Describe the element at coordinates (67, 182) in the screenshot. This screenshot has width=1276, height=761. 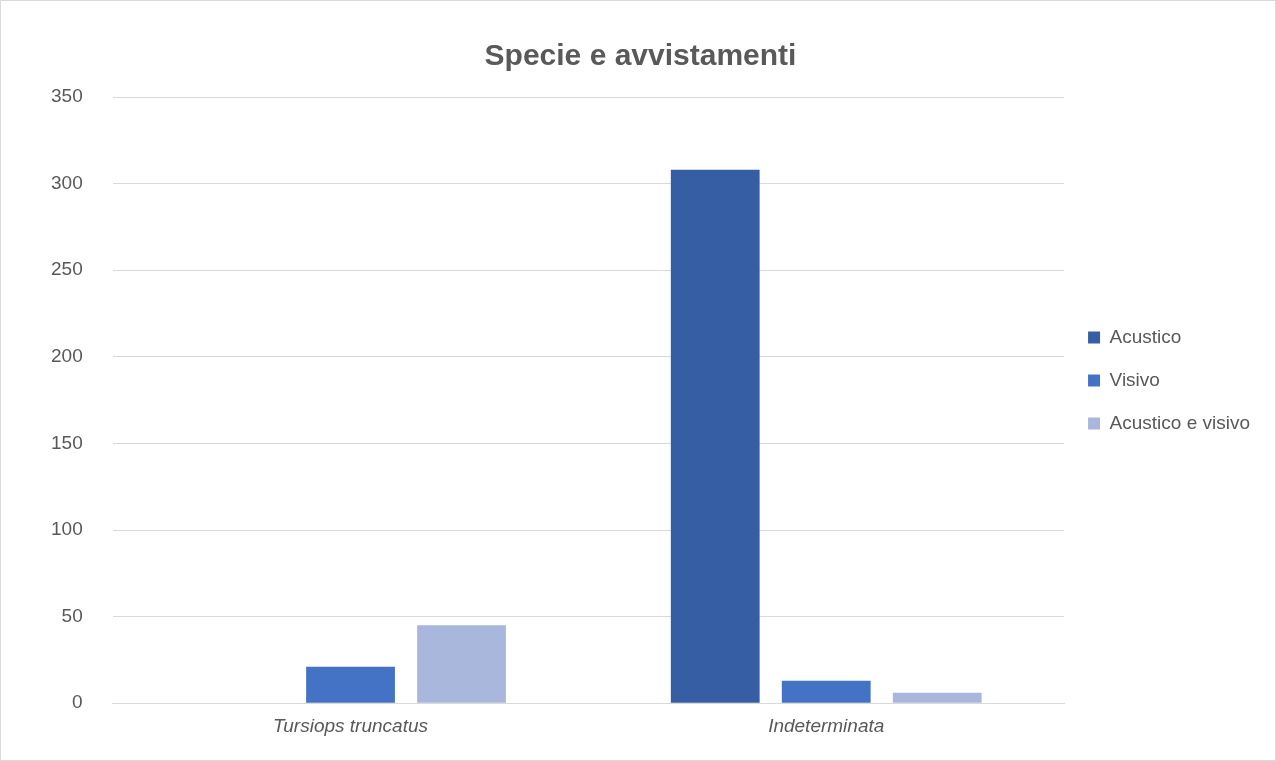
I see `y-tick-label: 300` at that location.